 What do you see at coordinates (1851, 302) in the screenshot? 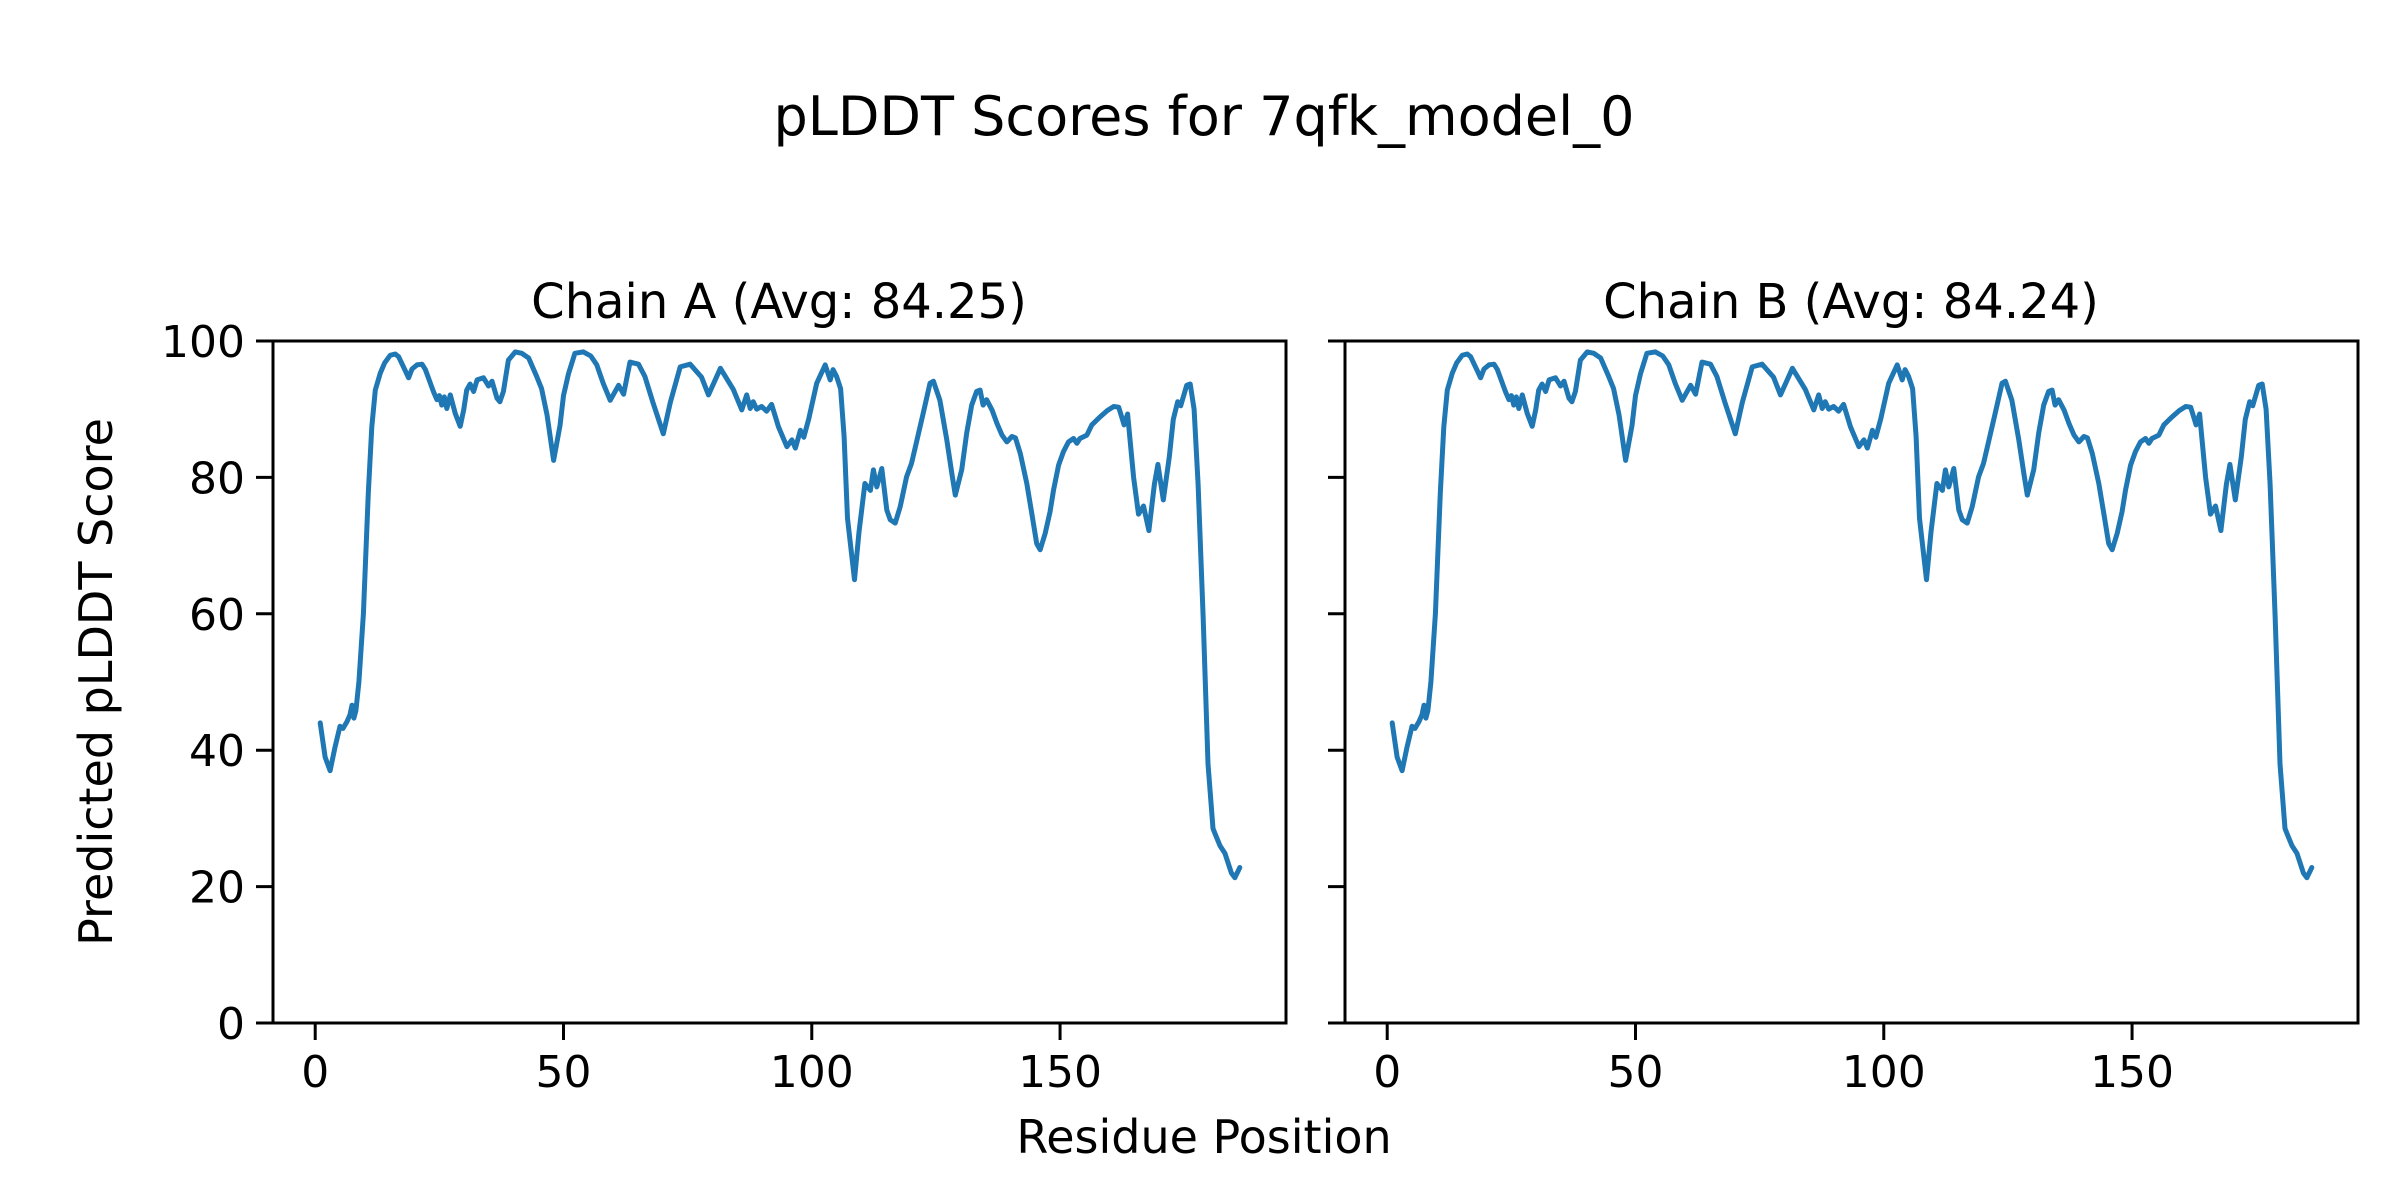
I see `subplot-title-chain-b: Chain B (Avg: 84.24)` at bounding box center [1851, 302].